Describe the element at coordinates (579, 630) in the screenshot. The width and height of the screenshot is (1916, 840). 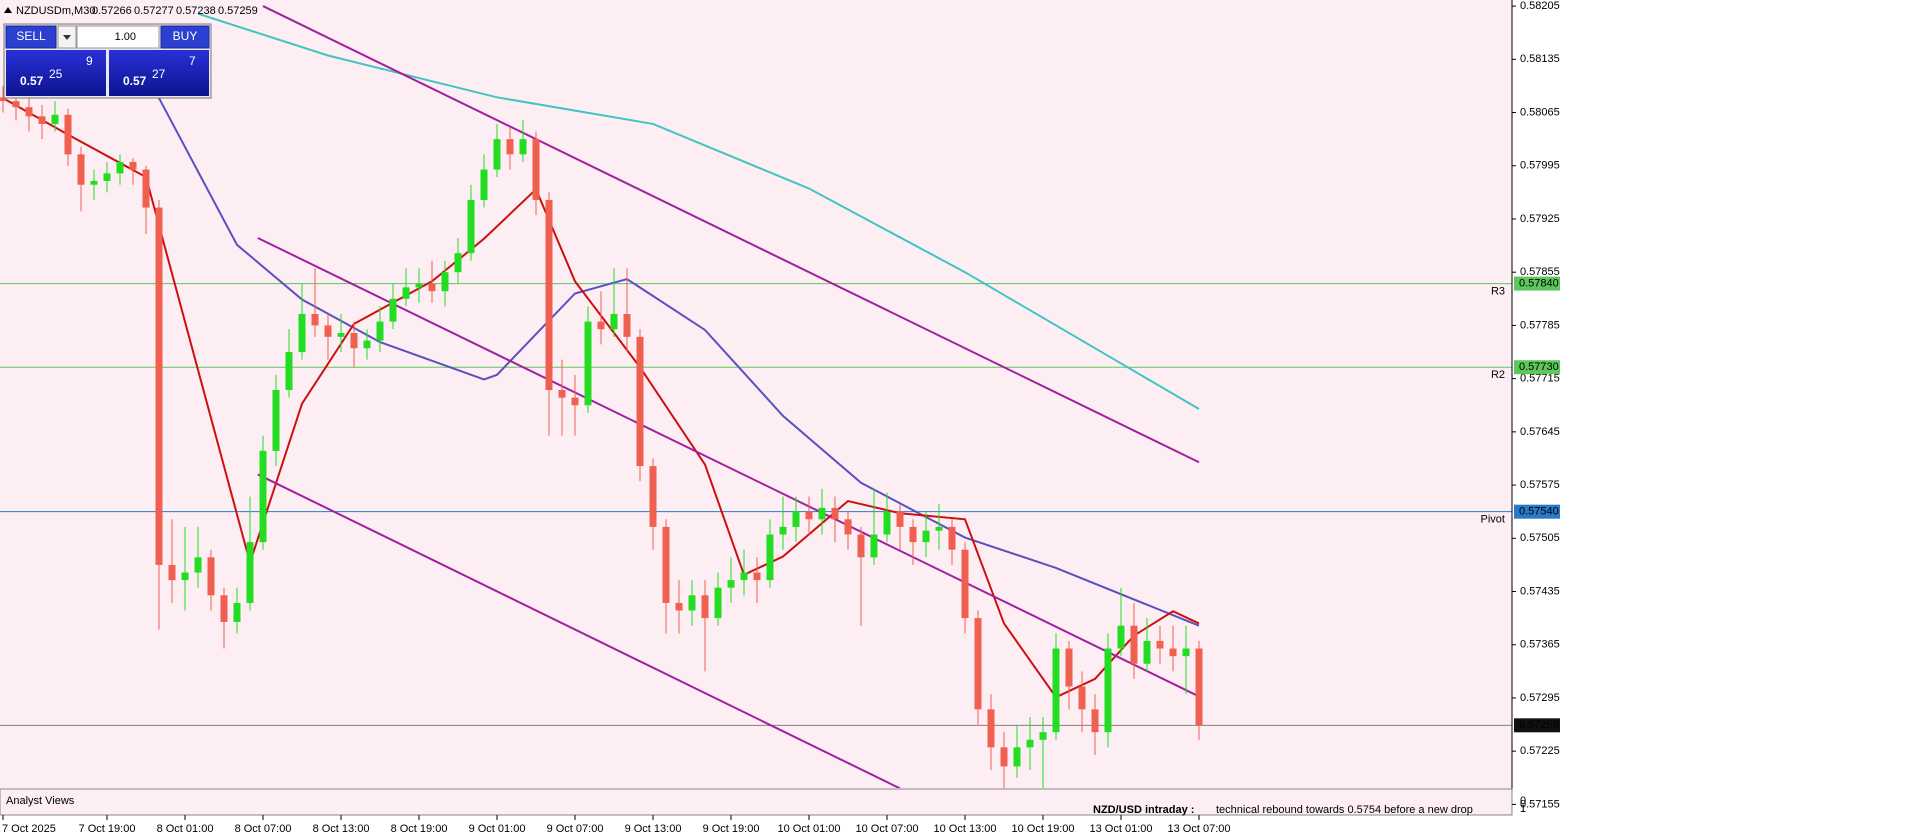
I see `line-series` at that location.